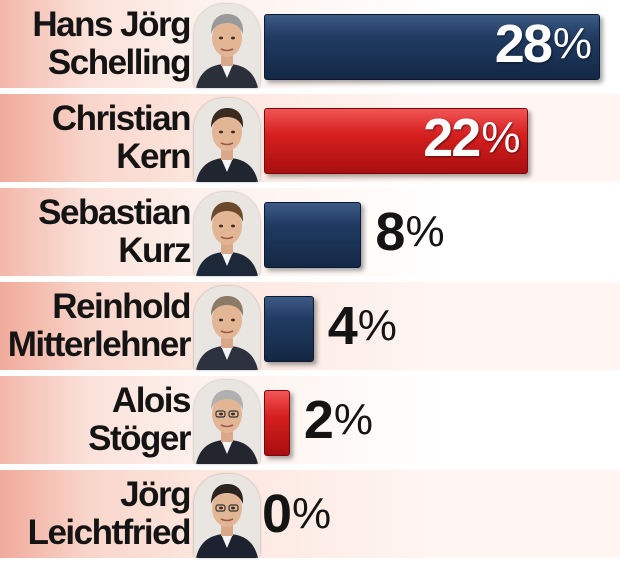 The width and height of the screenshot is (620, 563). I want to click on category-label: Christian Kern, so click(121, 138).